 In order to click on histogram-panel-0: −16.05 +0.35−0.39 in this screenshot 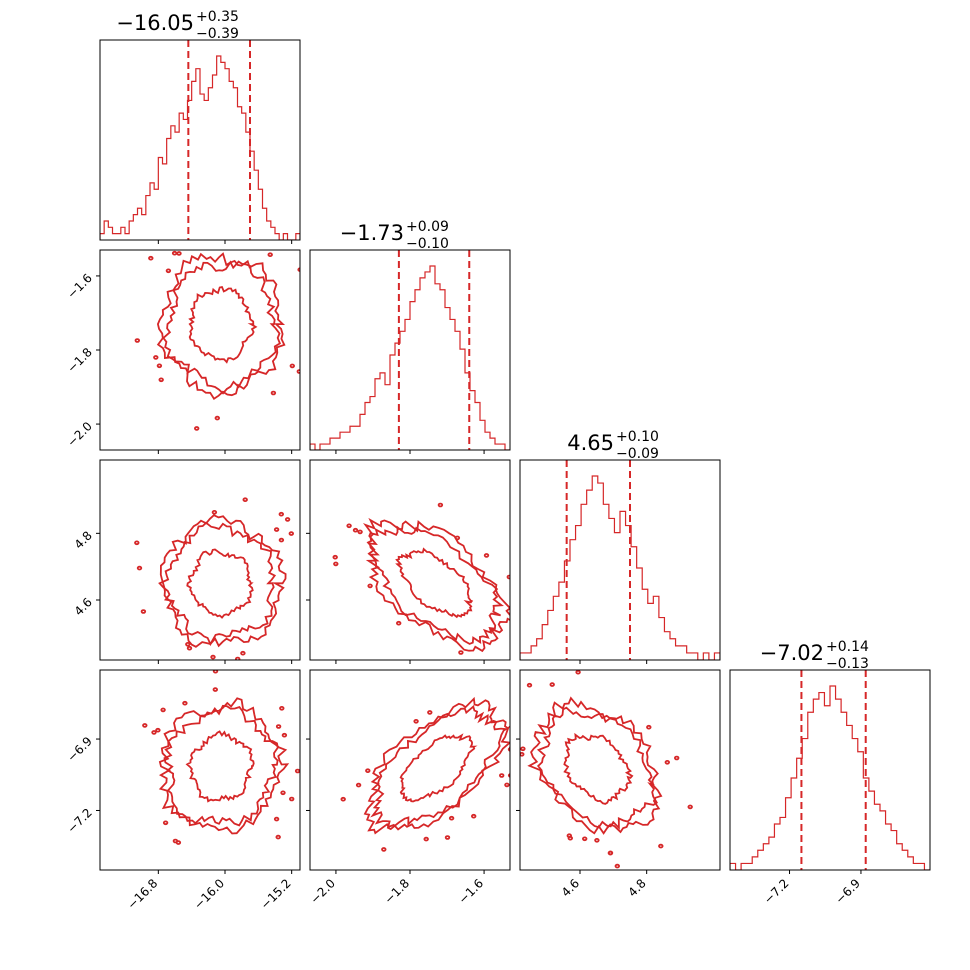, I will do `click(200, 126)`.